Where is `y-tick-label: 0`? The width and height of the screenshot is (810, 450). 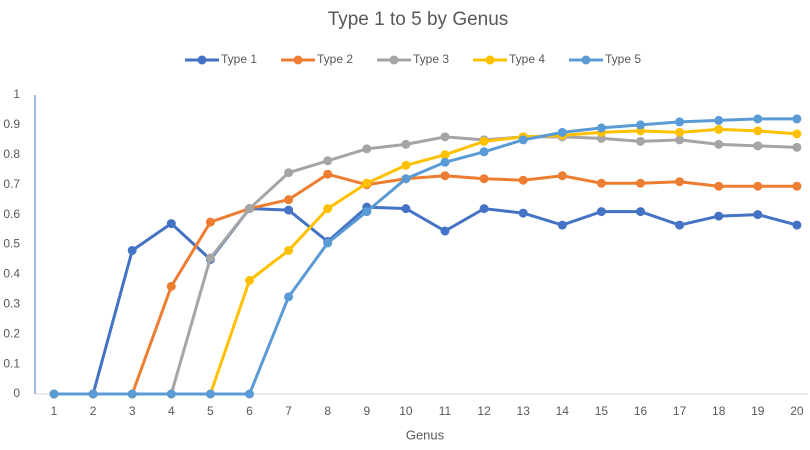 y-tick-label: 0 is located at coordinates (16, 393).